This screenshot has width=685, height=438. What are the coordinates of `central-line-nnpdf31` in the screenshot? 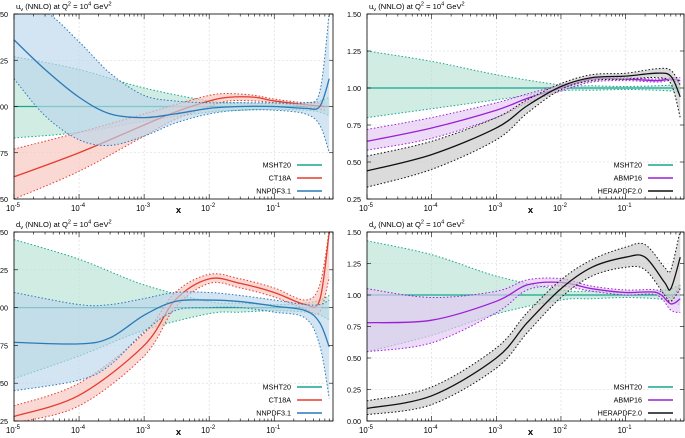 It's located at (172, 79).